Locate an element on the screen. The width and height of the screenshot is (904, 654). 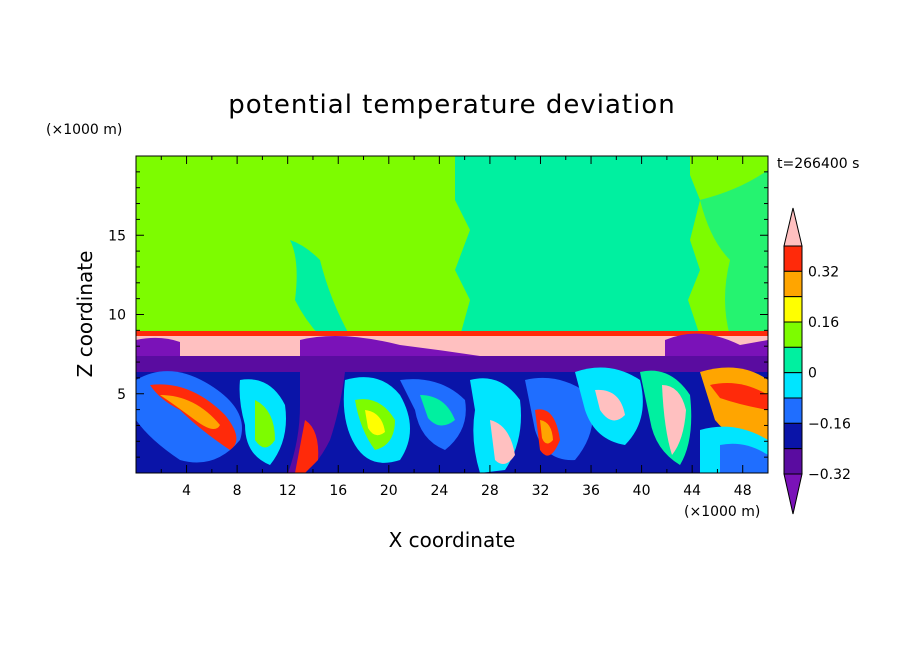
x-tick-label: 12 is located at coordinates (288, 491).